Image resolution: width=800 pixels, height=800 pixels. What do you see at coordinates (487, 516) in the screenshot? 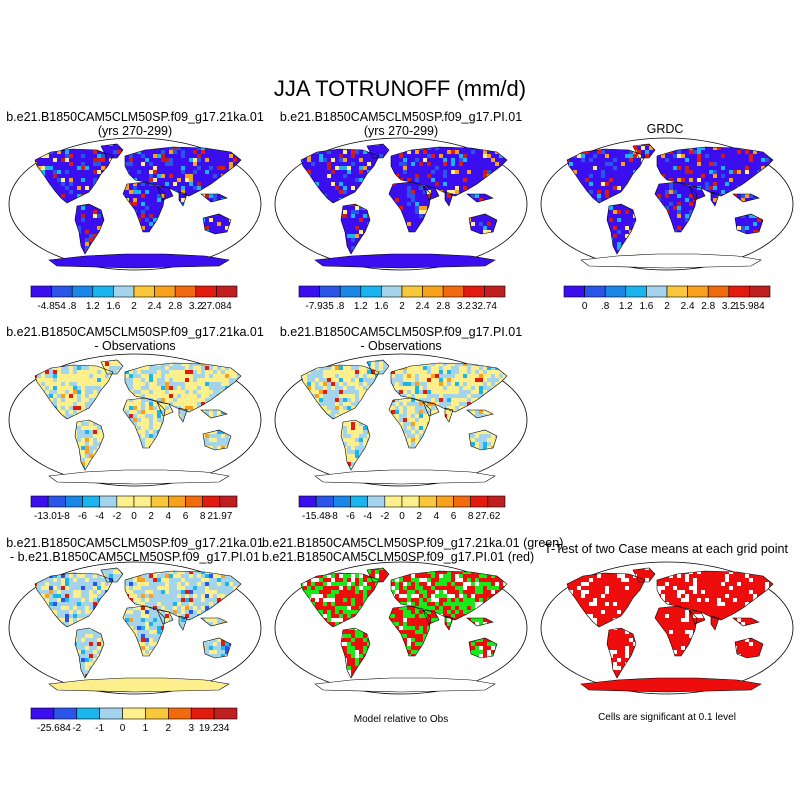
I see `colorbar-label: 27.62` at bounding box center [487, 516].